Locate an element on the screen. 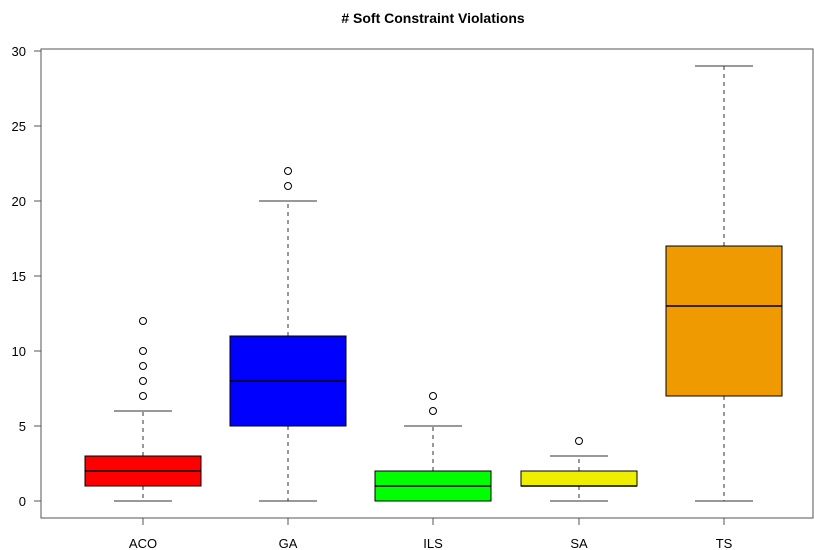 This screenshot has height=550, width=814. y-tick-label: 5 is located at coordinates (22, 426).